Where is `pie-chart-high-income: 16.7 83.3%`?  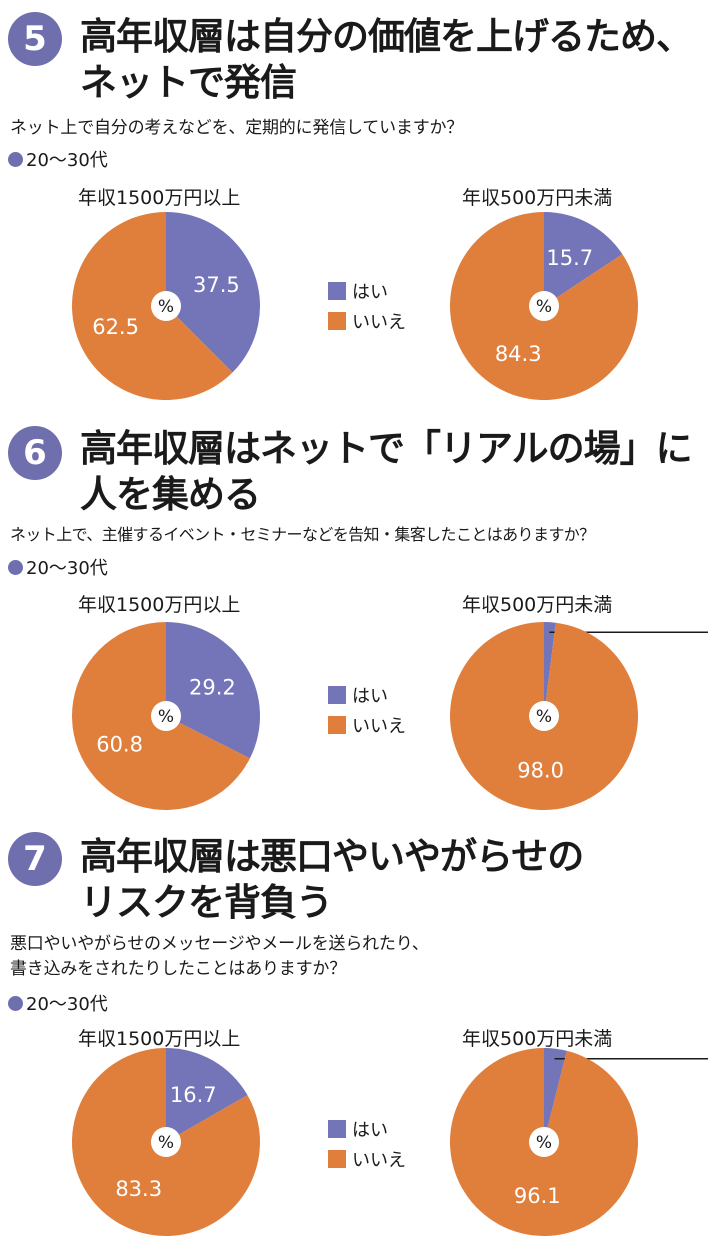 pie-chart-high-income: 16.7 83.3% is located at coordinates (165, 1142).